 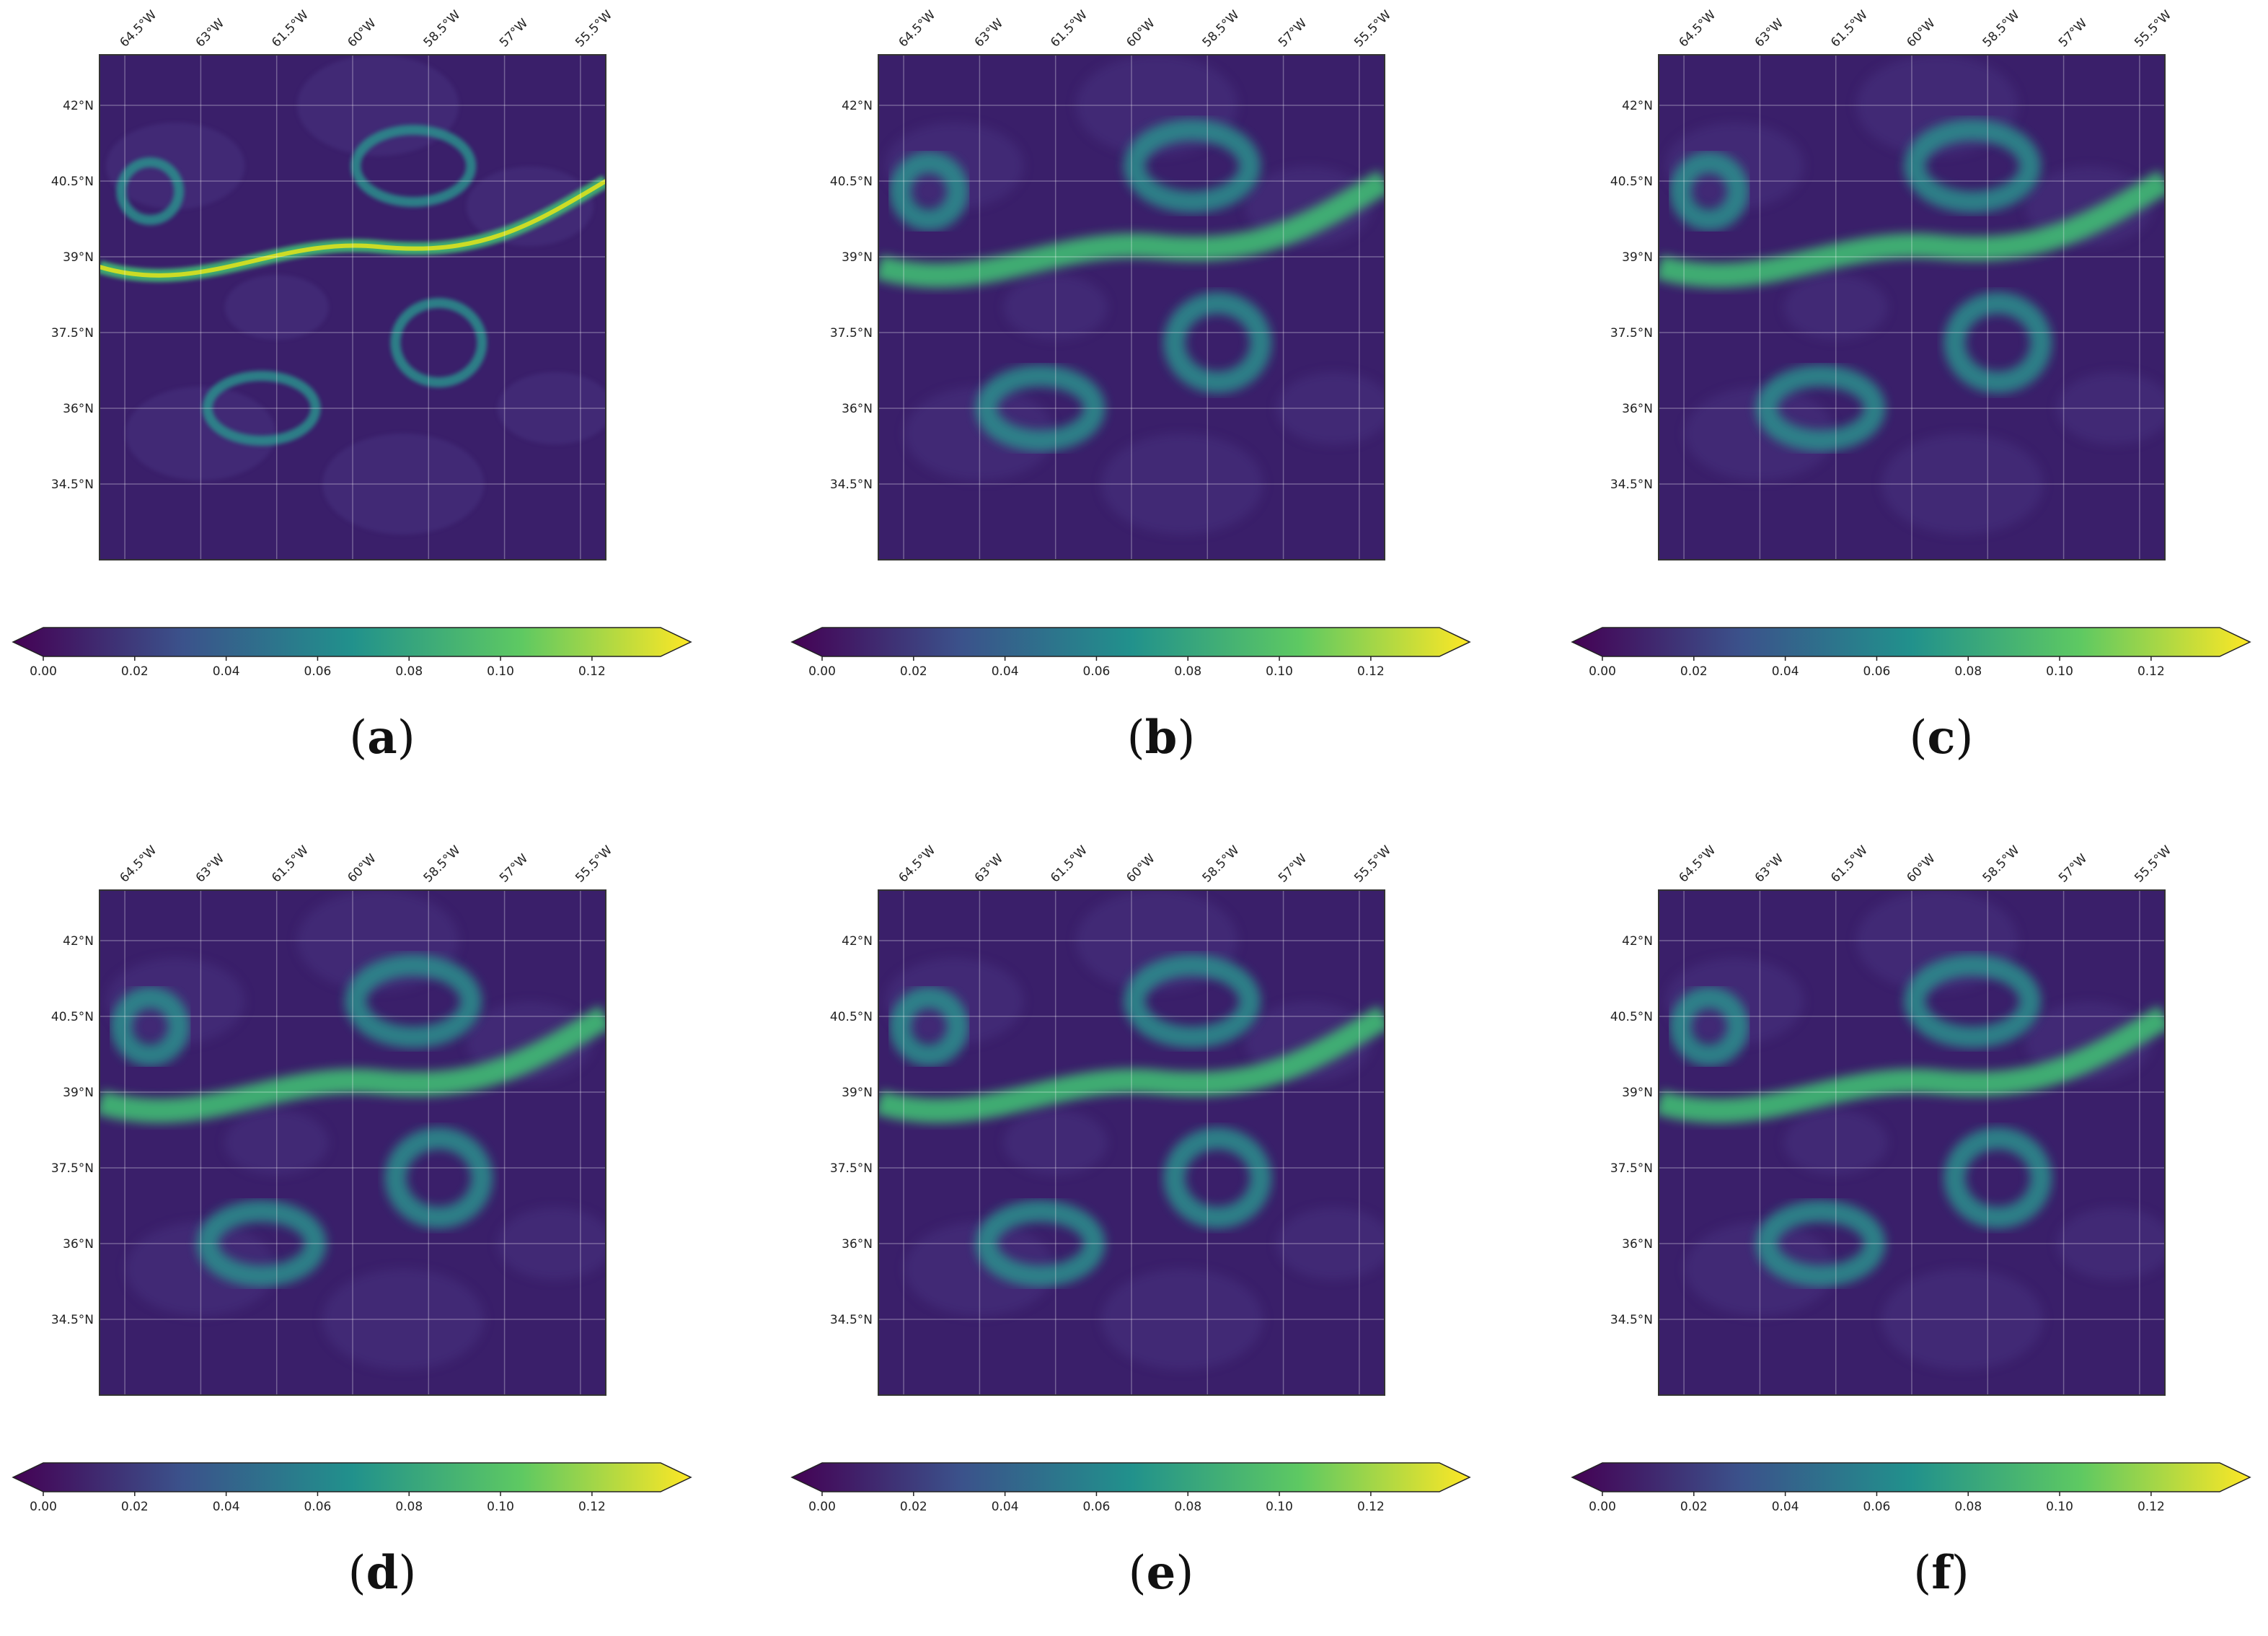 I want to click on panel-label: (a), so click(x=382, y=738).